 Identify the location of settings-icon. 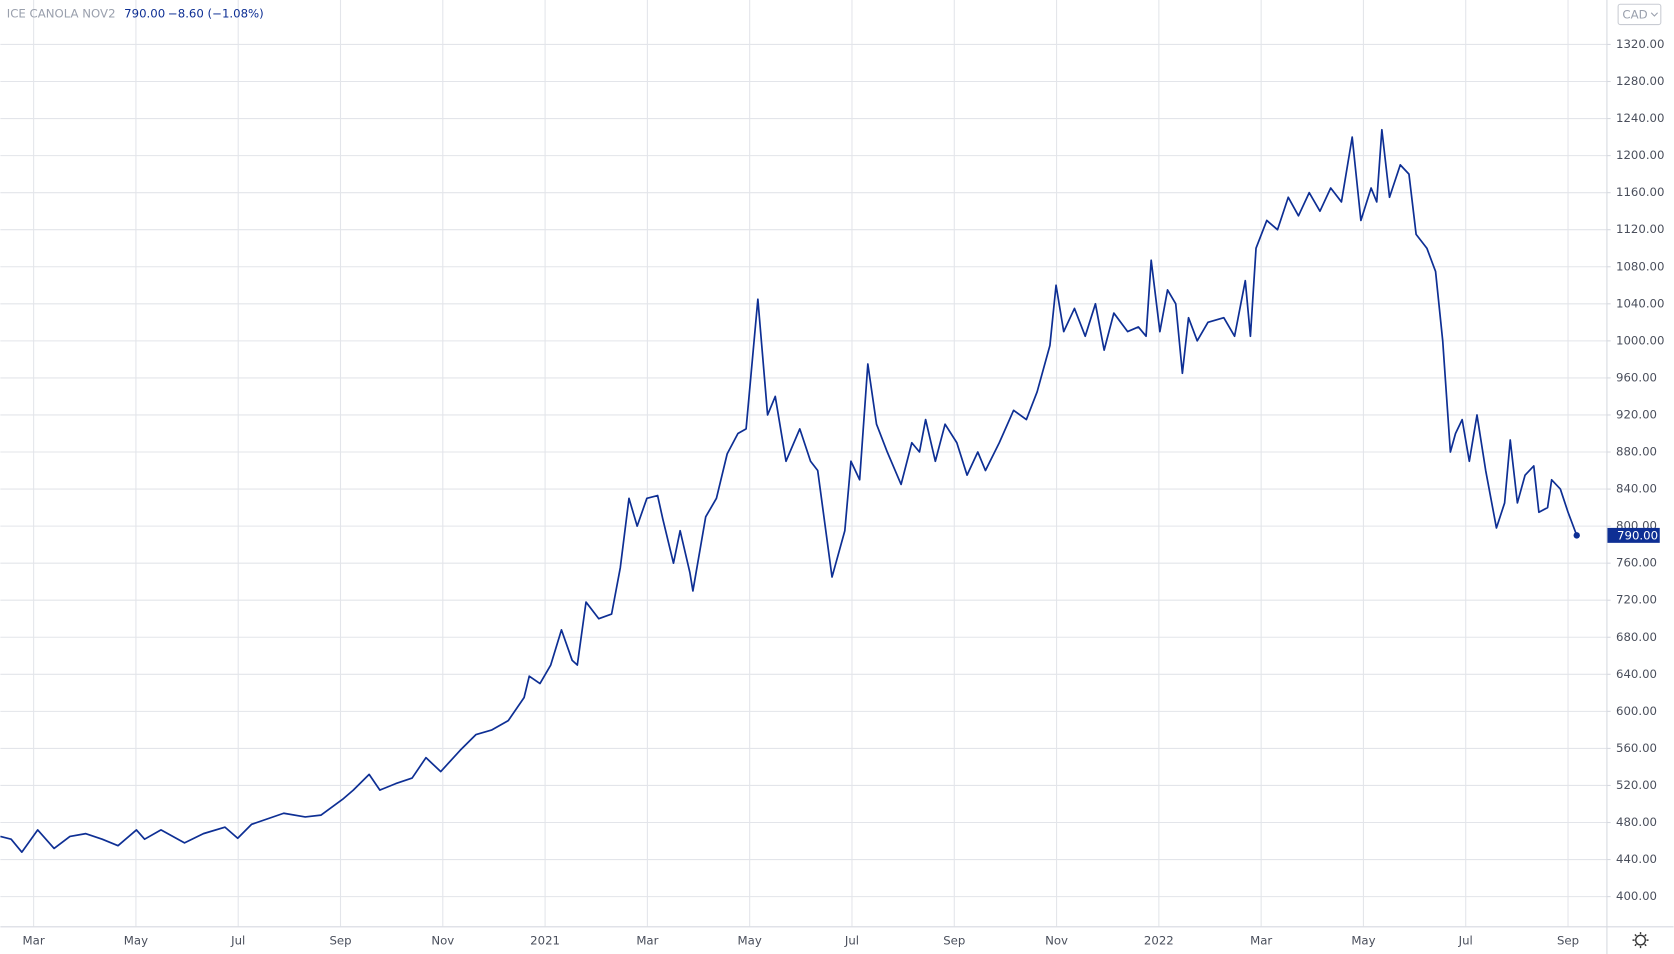
(1640, 940).